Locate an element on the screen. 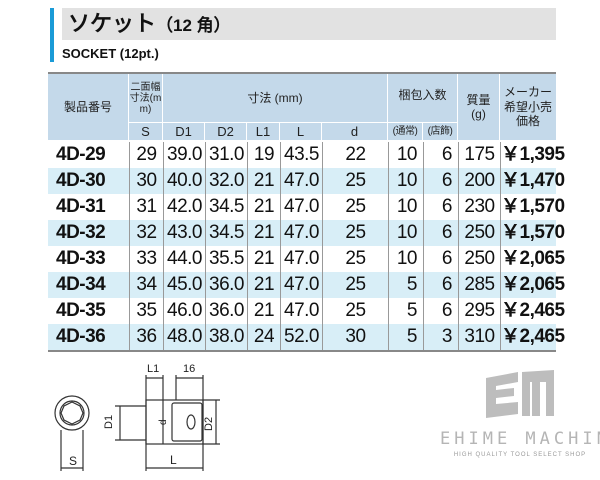  title-sub: （12 角） is located at coordinates (193, 25).